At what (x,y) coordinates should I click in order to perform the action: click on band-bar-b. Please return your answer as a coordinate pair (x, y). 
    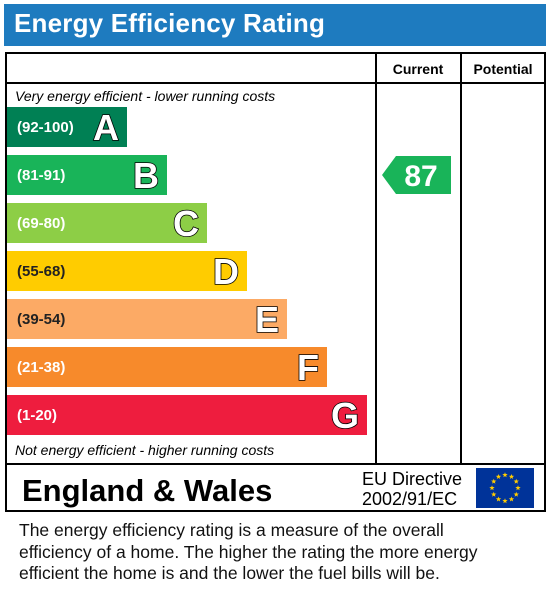
    Looking at the image, I should click on (87, 175).